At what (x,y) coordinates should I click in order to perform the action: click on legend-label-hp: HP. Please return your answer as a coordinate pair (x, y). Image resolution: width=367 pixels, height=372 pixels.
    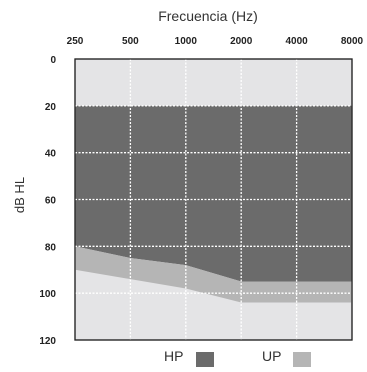
    Looking at the image, I should click on (173, 356).